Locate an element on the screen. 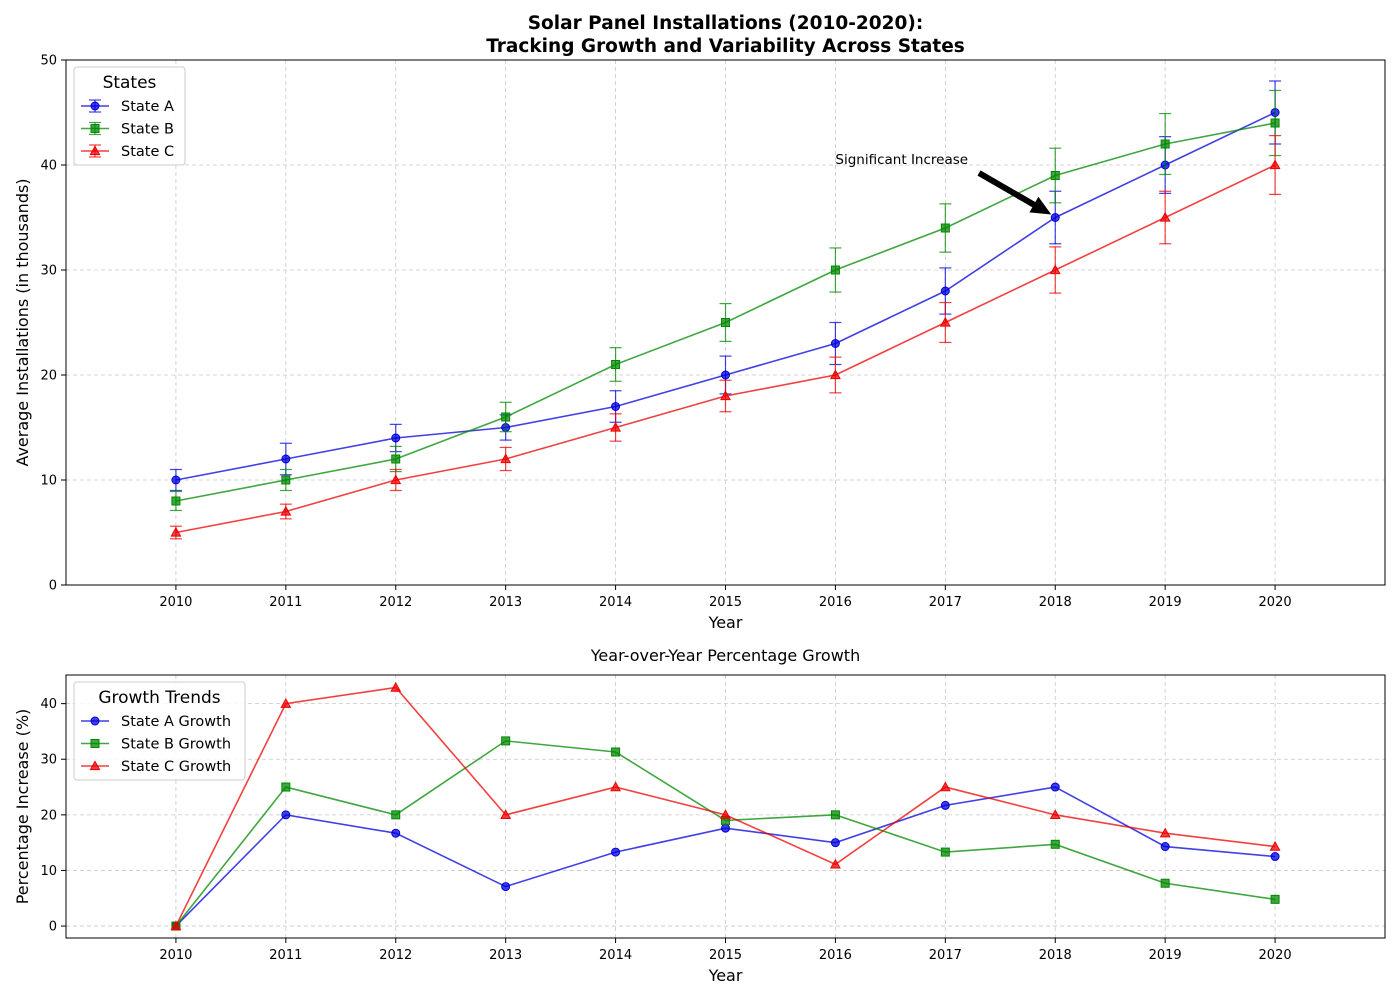  legend-entry: State C Growth is located at coordinates (156, 767).